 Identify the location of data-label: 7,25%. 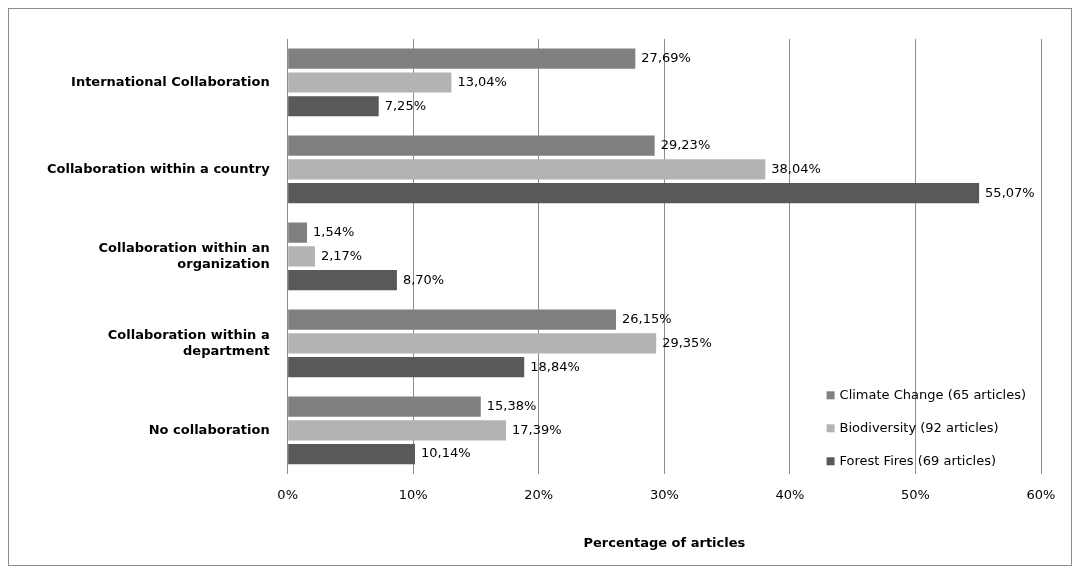
(405, 105).